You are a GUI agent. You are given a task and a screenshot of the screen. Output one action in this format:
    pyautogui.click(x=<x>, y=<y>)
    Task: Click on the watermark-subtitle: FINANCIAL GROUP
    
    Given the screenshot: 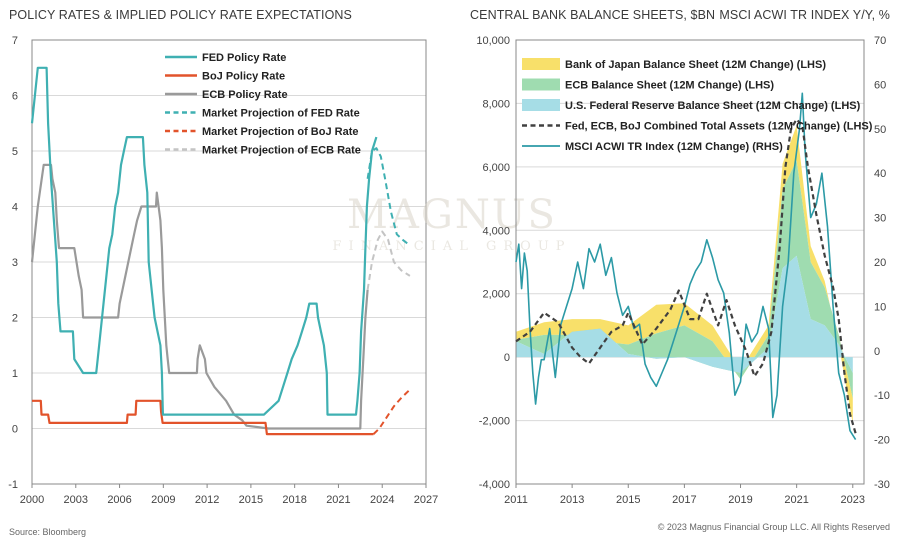 What is the action you would take?
    pyautogui.click(x=451, y=246)
    